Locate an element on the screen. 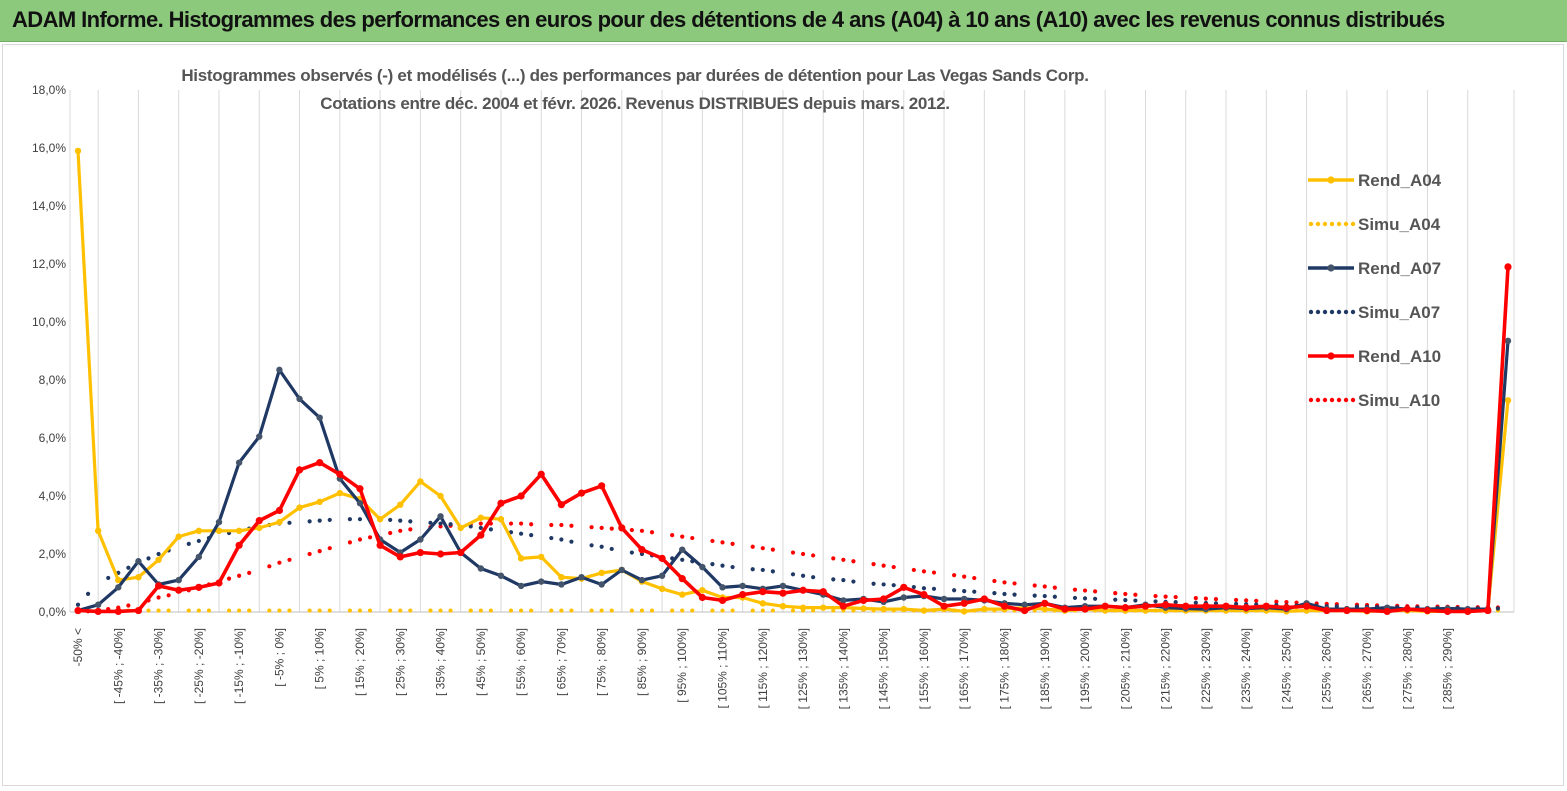 The image size is (1567, 791). x-tick-label: [ -35% ; -30%] is located at coordinates (159, 666).